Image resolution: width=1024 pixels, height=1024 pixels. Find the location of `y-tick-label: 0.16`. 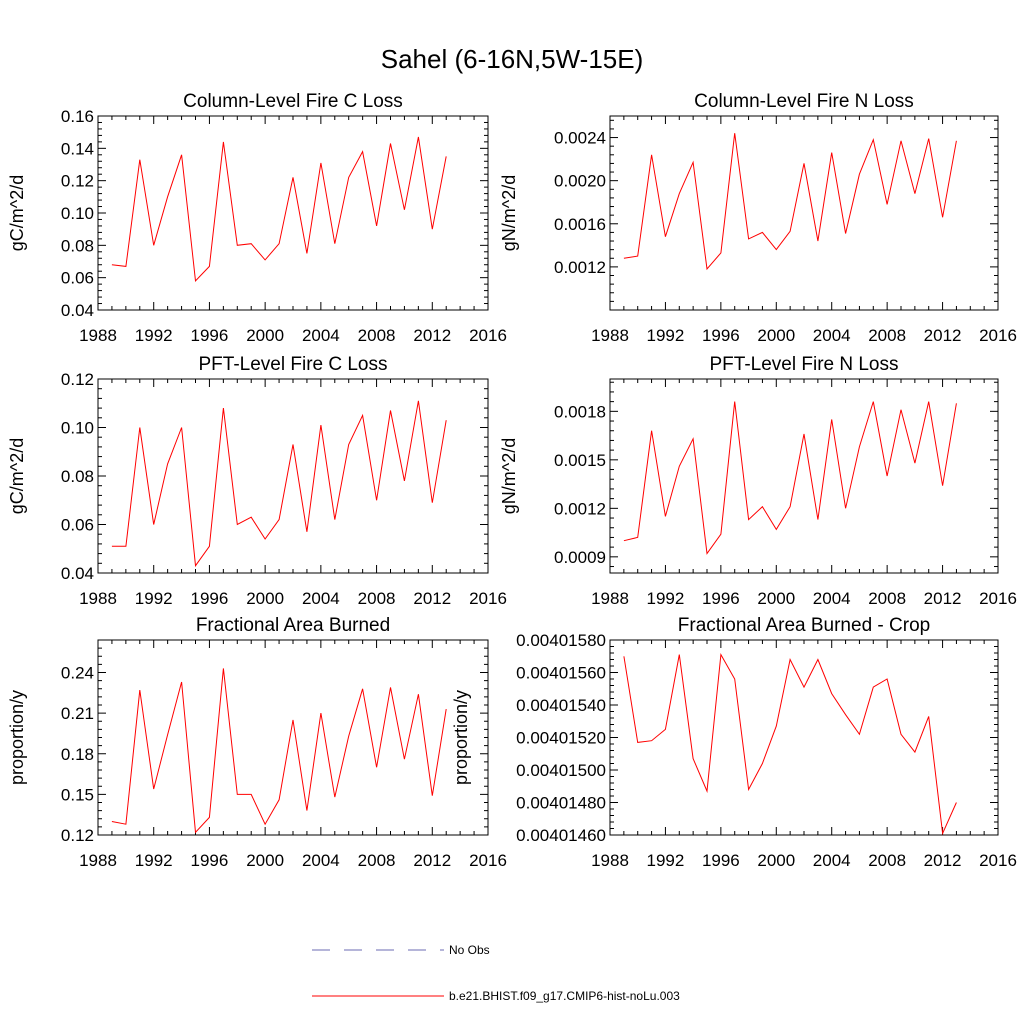

y-tick-label: 0.16 is located at coordinates (77, 116).